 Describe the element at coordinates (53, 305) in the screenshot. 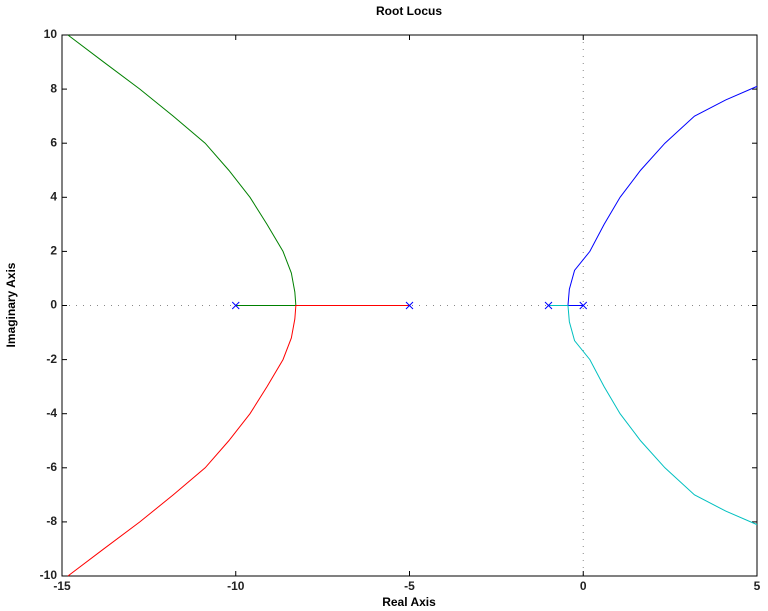

I see `y-tick-label: 0` at that location.